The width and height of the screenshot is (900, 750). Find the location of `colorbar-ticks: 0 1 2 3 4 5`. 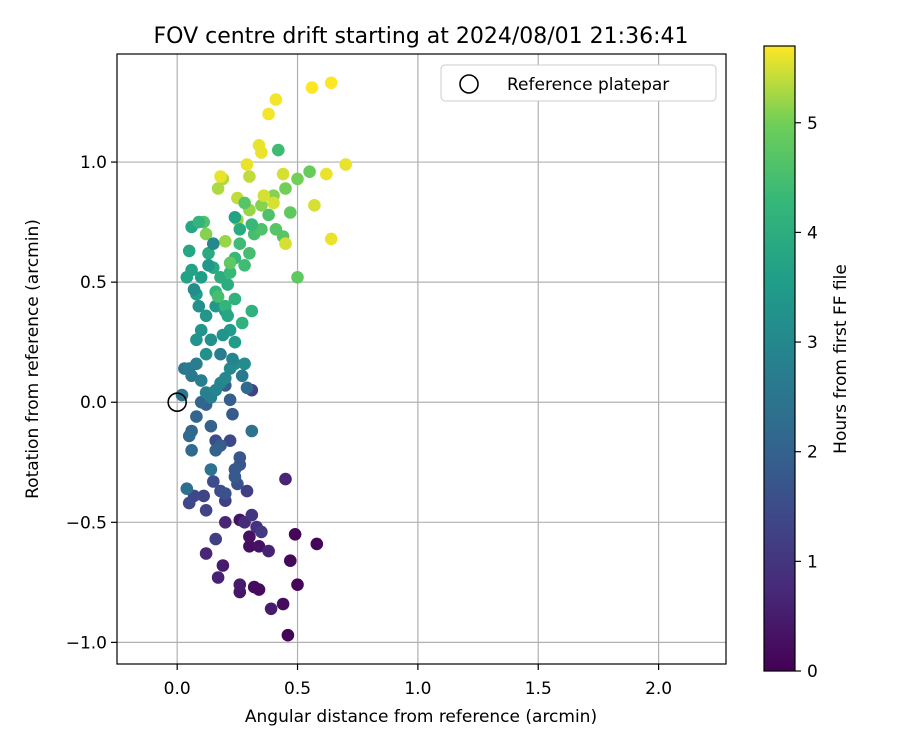

colorbar-ticks: 0 1 2 3 4 5 is located at coordinates (806, 398).